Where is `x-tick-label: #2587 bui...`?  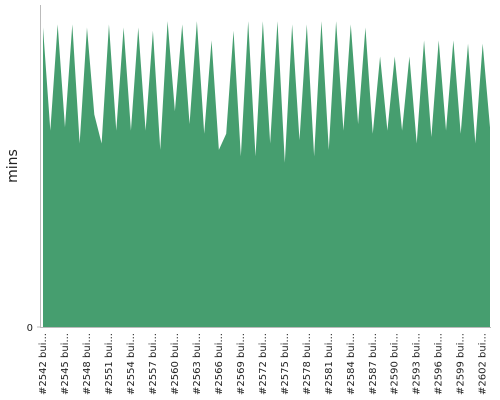
x-tick-label: #2587 bui... is located at coordinates (373, 364).